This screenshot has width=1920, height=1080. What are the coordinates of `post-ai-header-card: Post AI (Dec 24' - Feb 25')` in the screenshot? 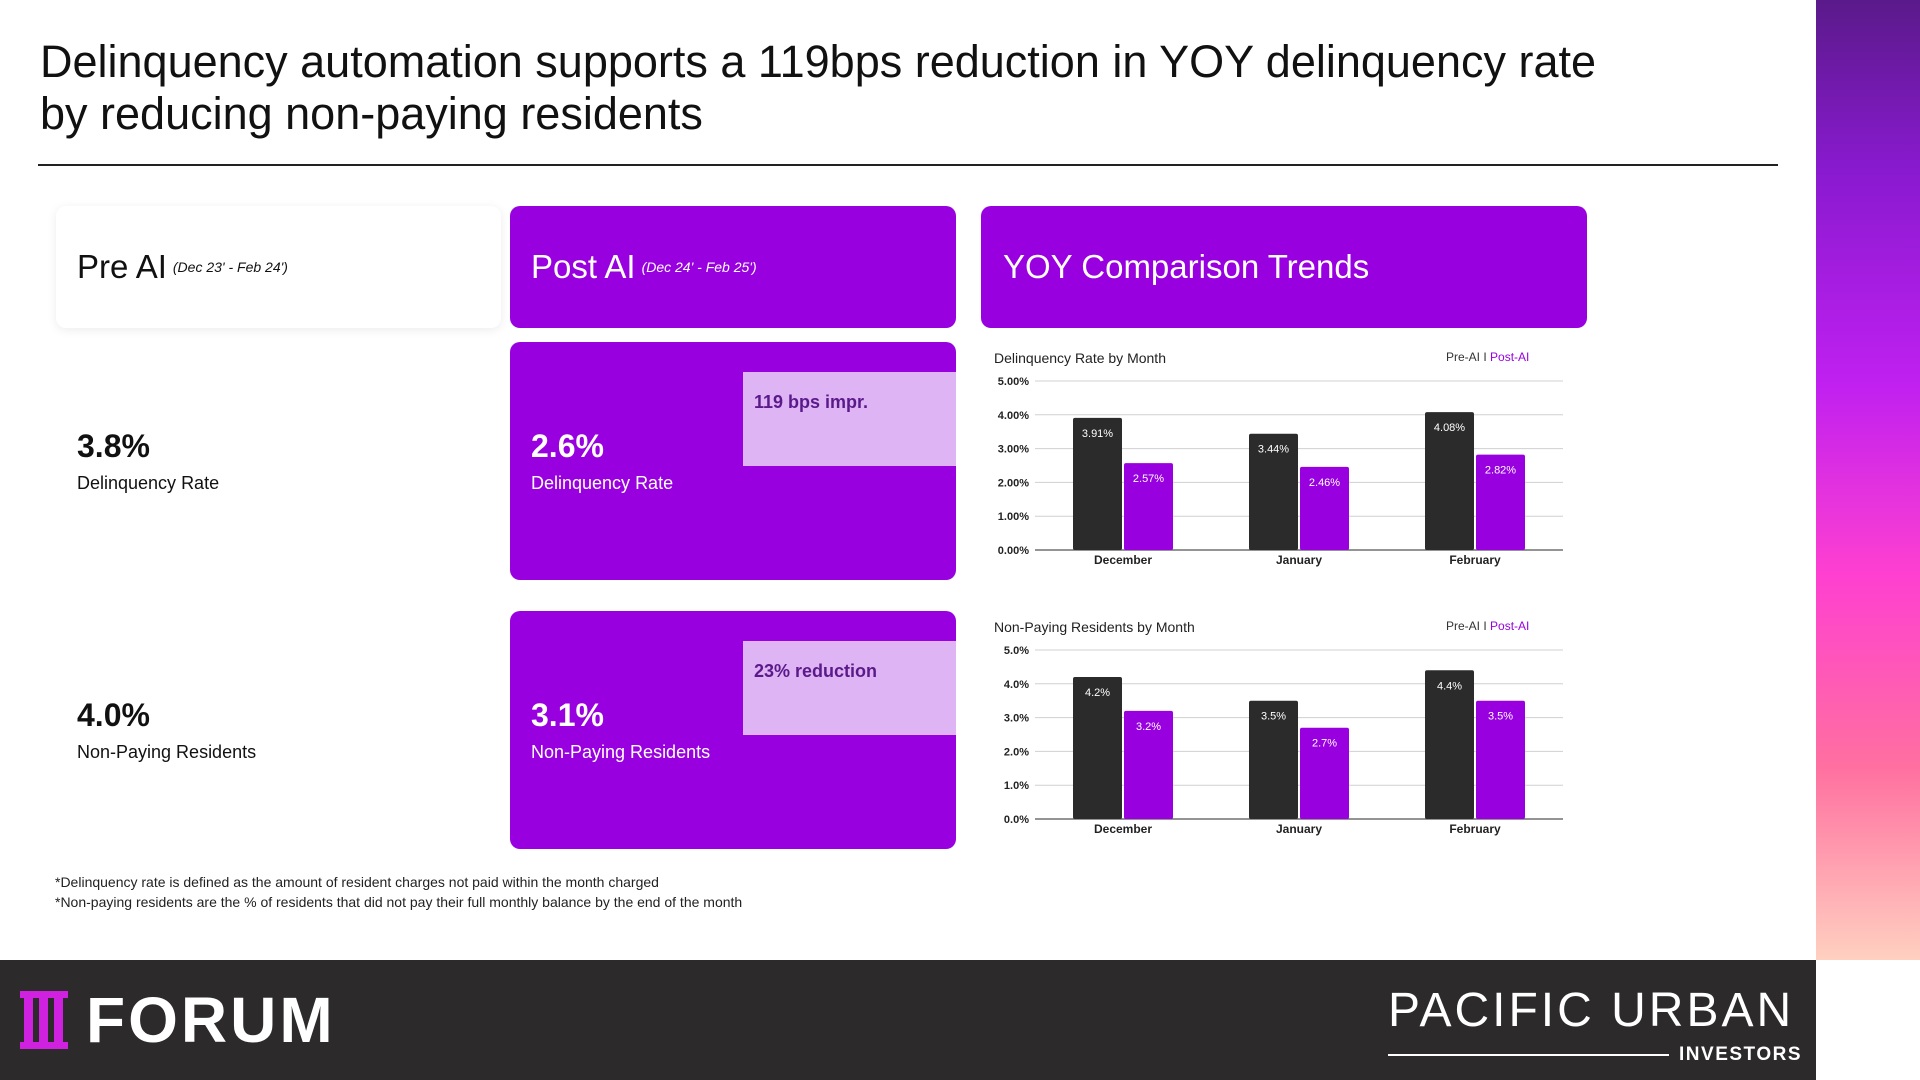 It's located at (733, 267).